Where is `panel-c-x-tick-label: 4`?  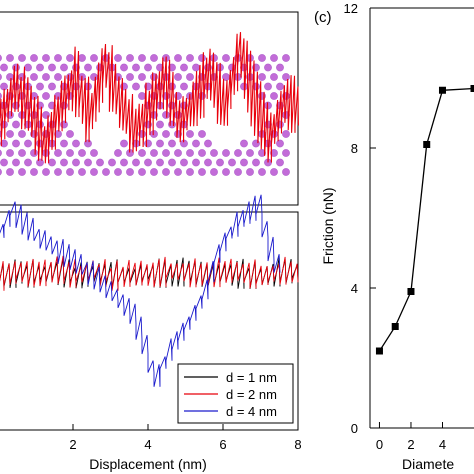 panel-c-x-tick-label: 4 is located at coordinates (442, 444).